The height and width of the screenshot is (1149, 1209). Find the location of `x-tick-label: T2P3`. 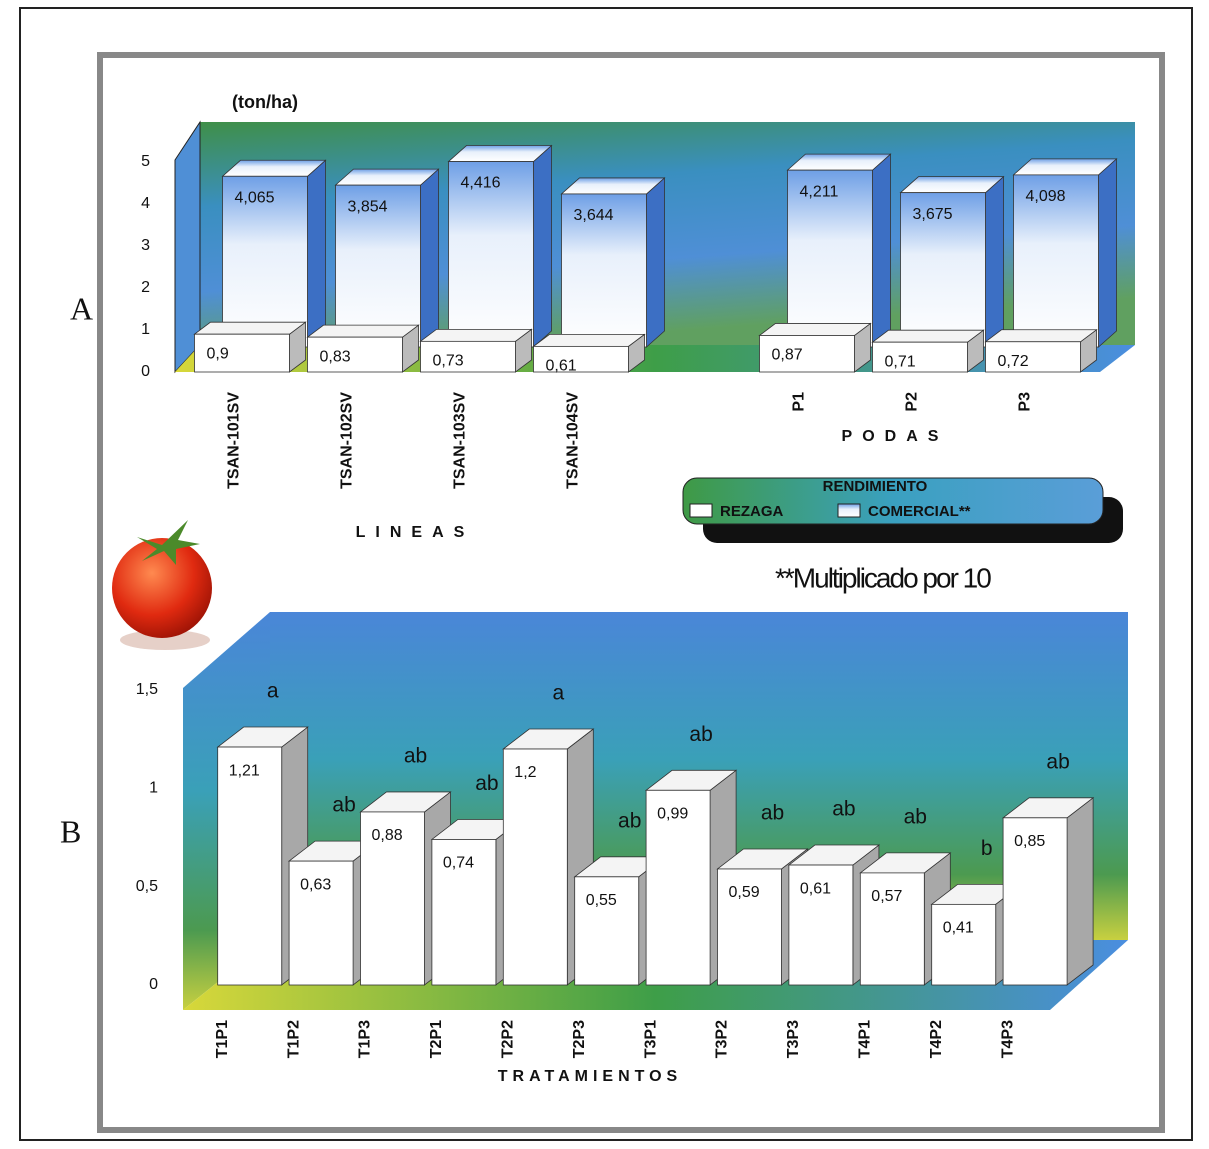

x-tick-label: T2P3 is located at coordinates (579, 1039).